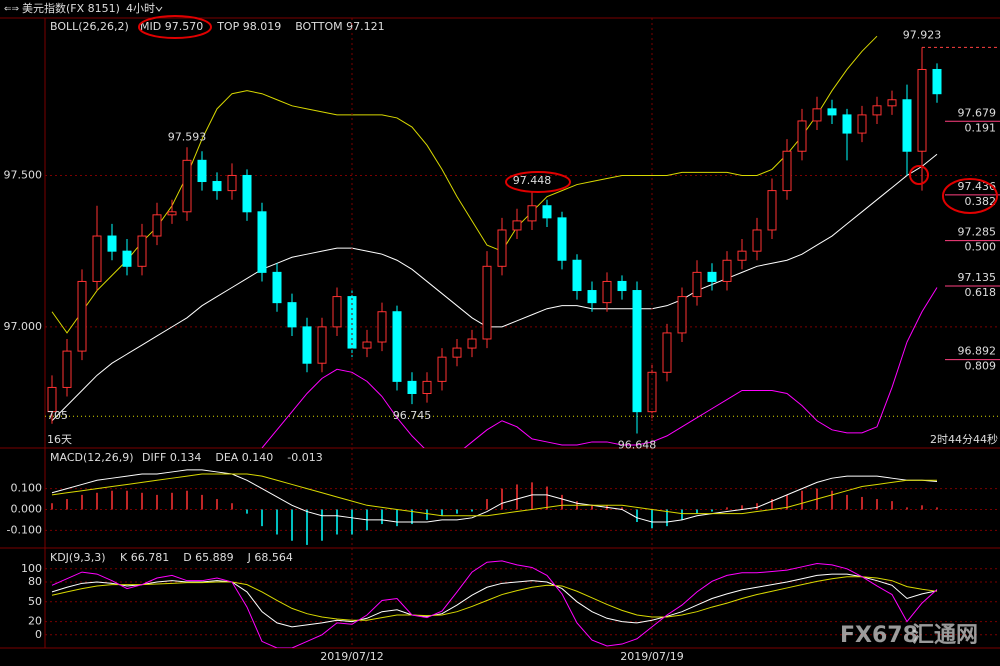 This screenshot has height=666, width=1000. What do you see at coordinates (27, 488) in the screenshot?
I see `y-tick-label: 0.100` at bounding box center [27, 488].